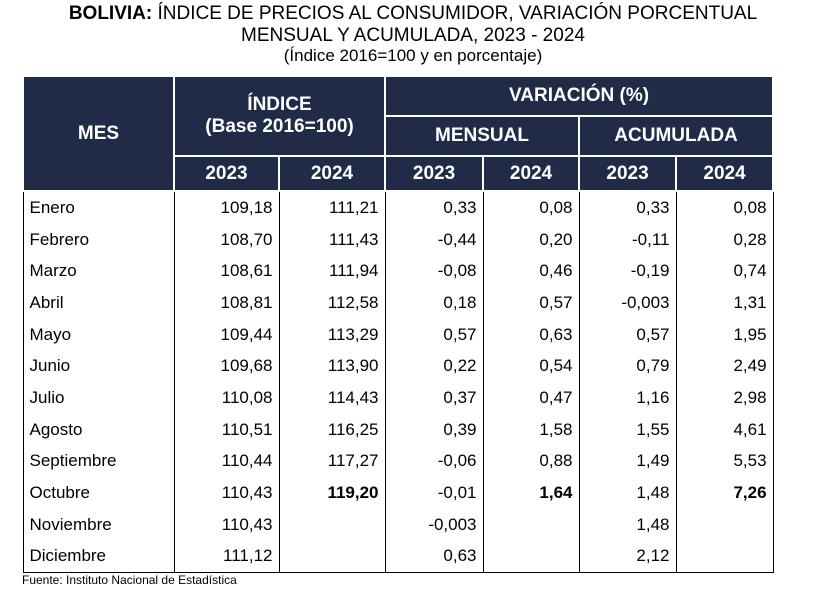 The height and width of the screenshot is (608, 826). What do you see at coordinates (226, 334) in the screenshot?
I see `value-cell: 109,44` at bounding box center [226, 334].